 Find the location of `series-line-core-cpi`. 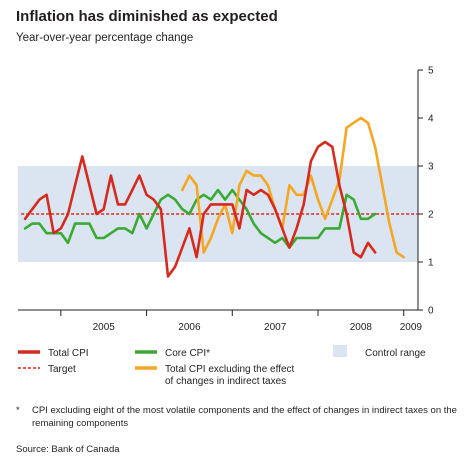

series-line-core-cpi is located at coordinates (200, 218).